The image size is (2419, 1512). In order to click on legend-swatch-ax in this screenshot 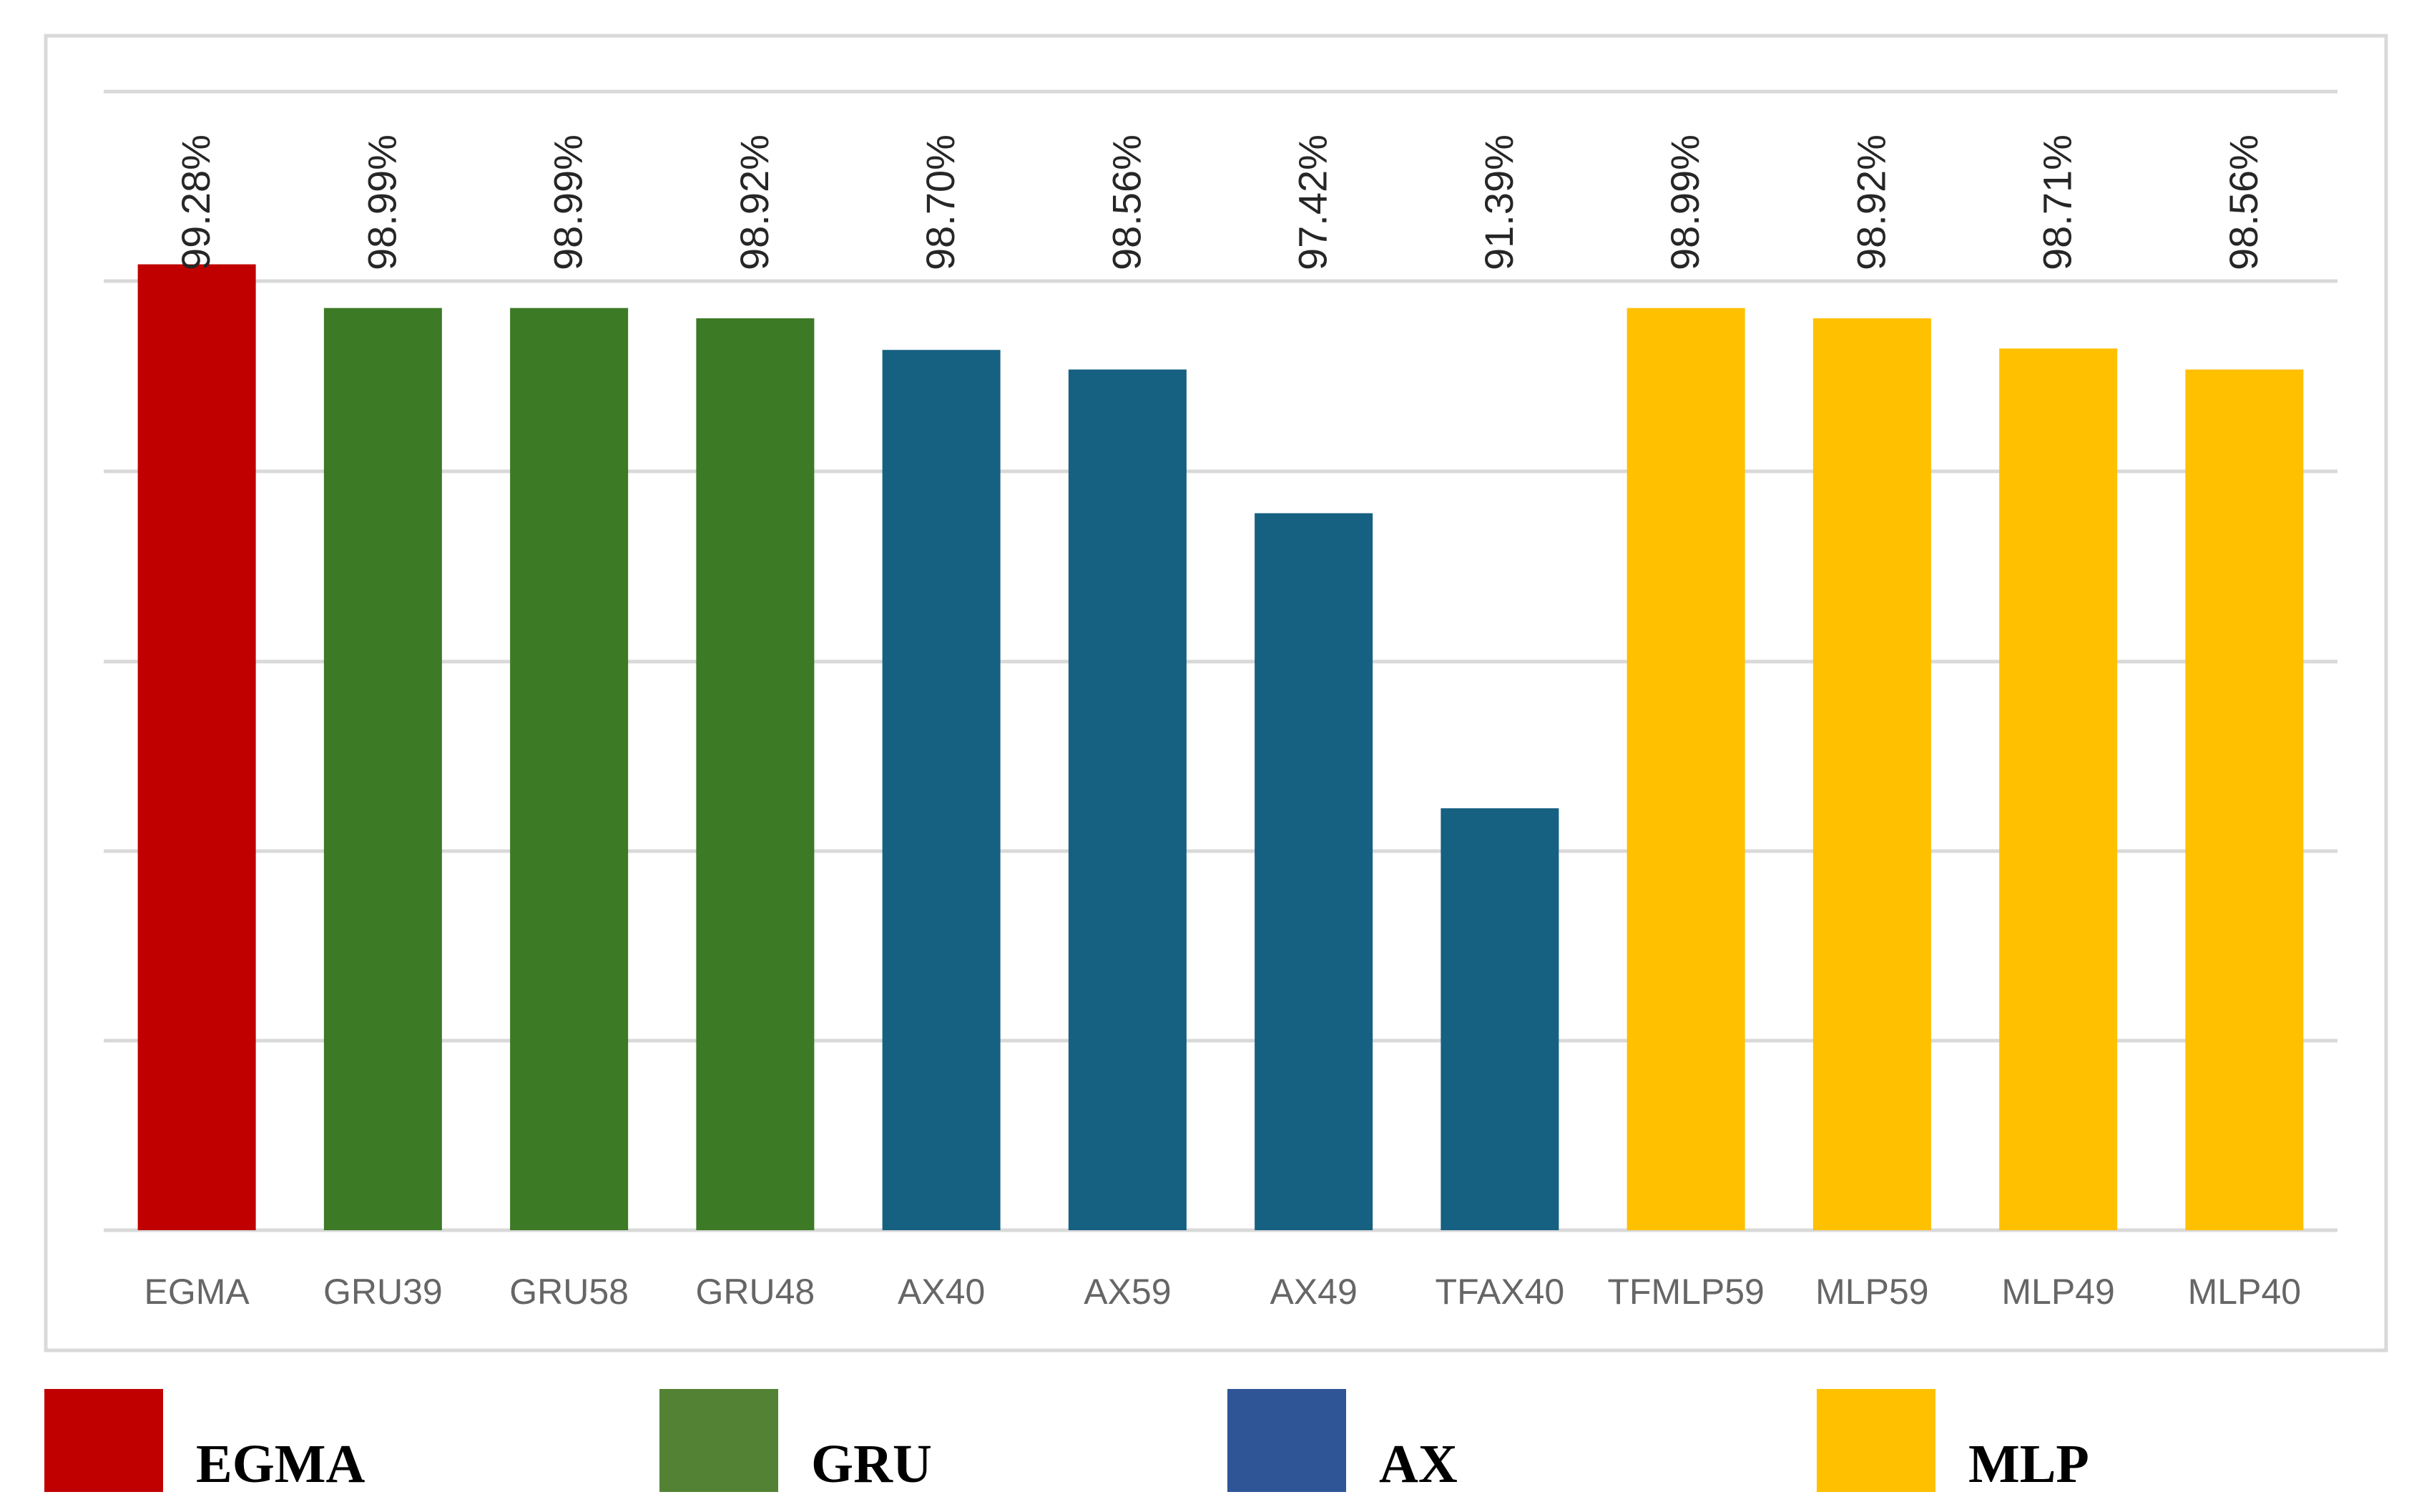, I will do `click(1286, 1440)`.